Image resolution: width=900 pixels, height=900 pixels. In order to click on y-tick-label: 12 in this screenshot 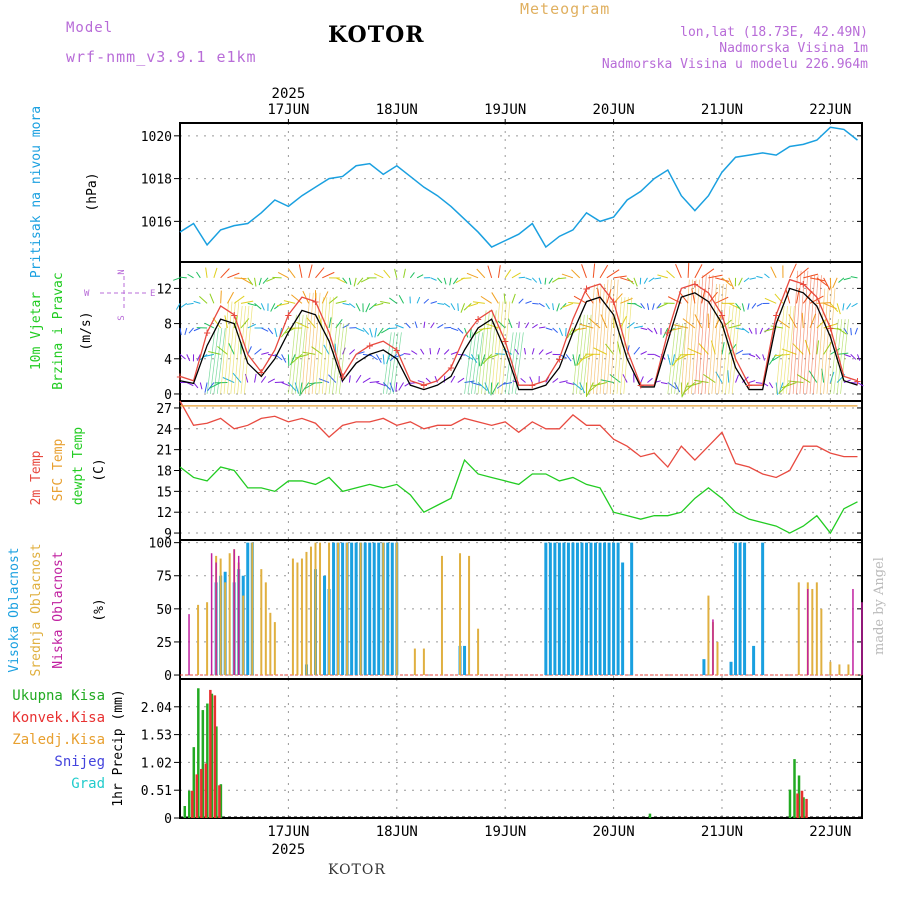, I will do `click(164, 289)`.